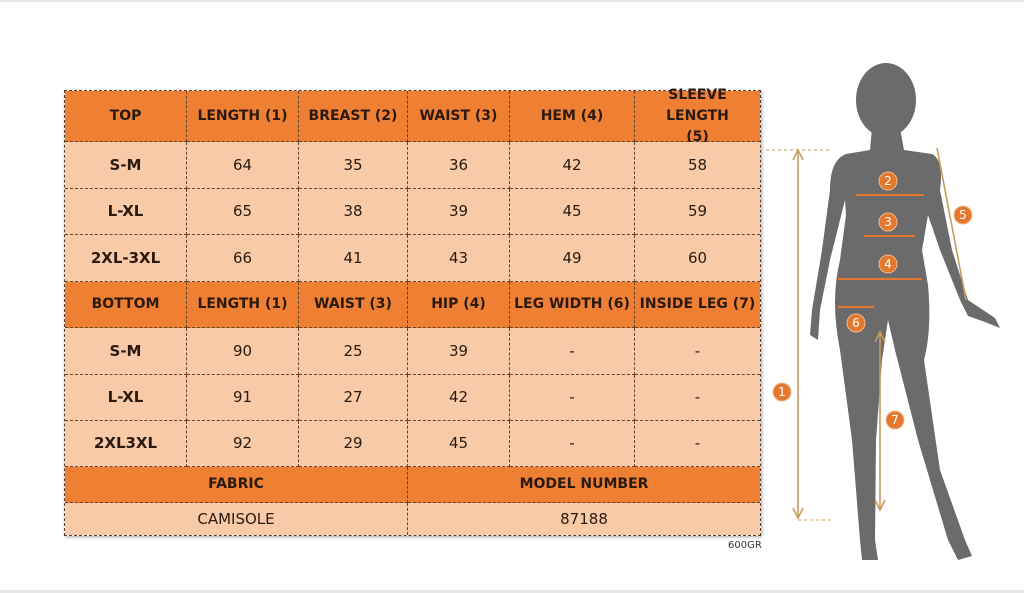 Image resolution: width=1024 pixels, height=593 pixels. Describe the element at coordinates (459, 305) in the screenshot. I see `header-cell: HIP (4)` at that location.